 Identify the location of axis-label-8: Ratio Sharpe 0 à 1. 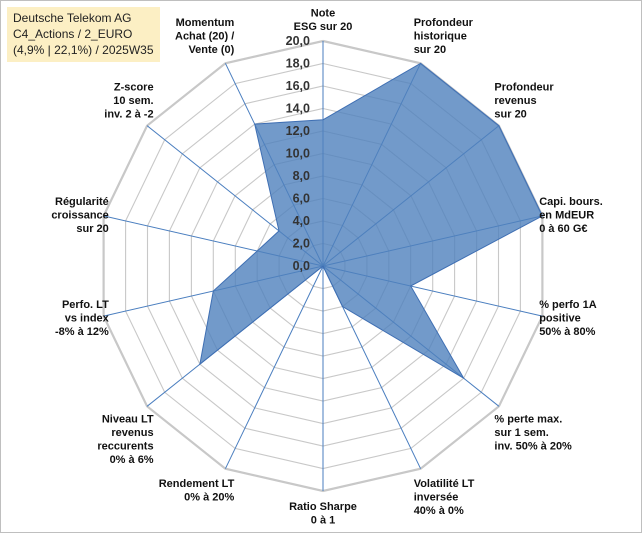
(323, 514).